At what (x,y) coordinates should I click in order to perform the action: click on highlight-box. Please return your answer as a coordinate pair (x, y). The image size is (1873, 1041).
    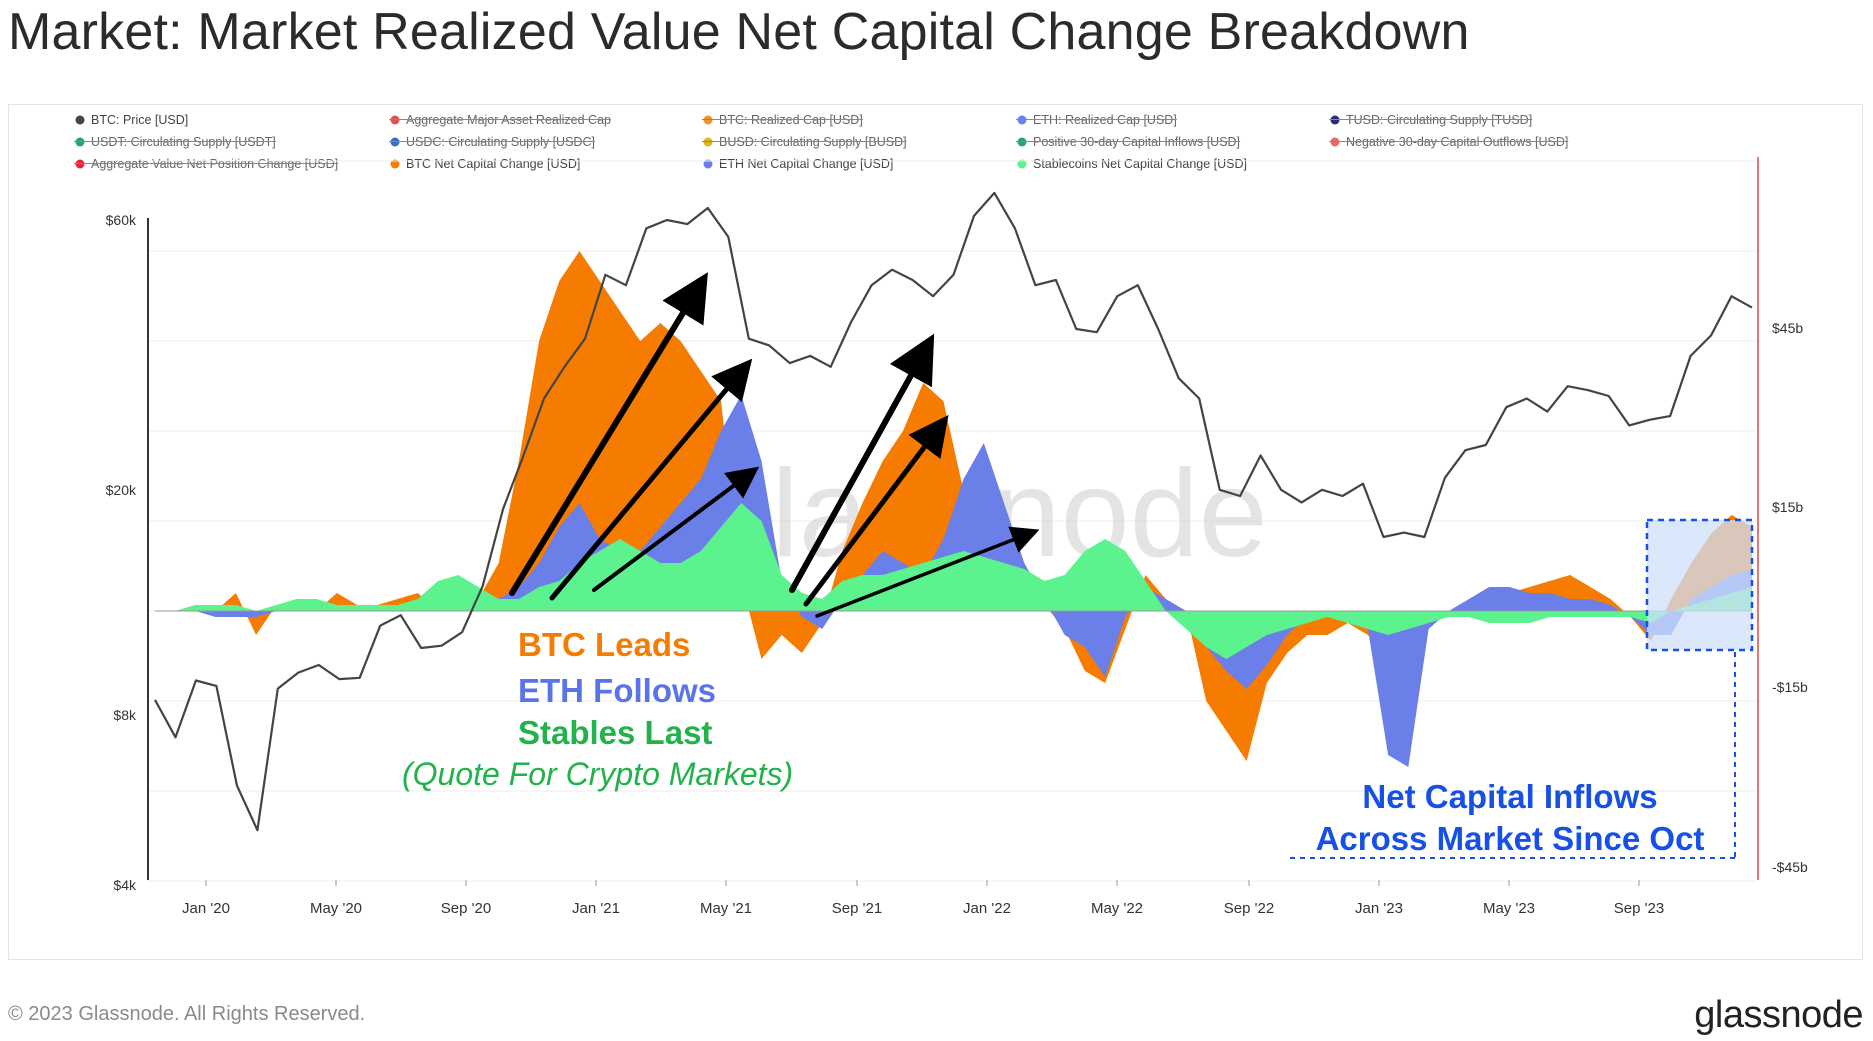
    Looking at the image, I should click on (1699, 585).